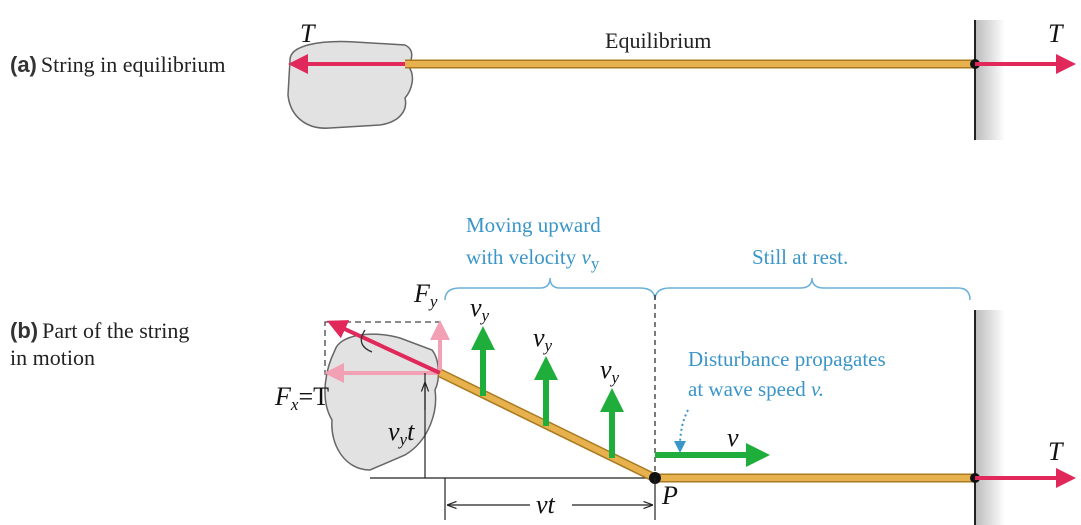 Image resolution: width=1081 pixels, height=525 pixels. I want to click on caption-text: String in equilibrium, so click(133, 64).